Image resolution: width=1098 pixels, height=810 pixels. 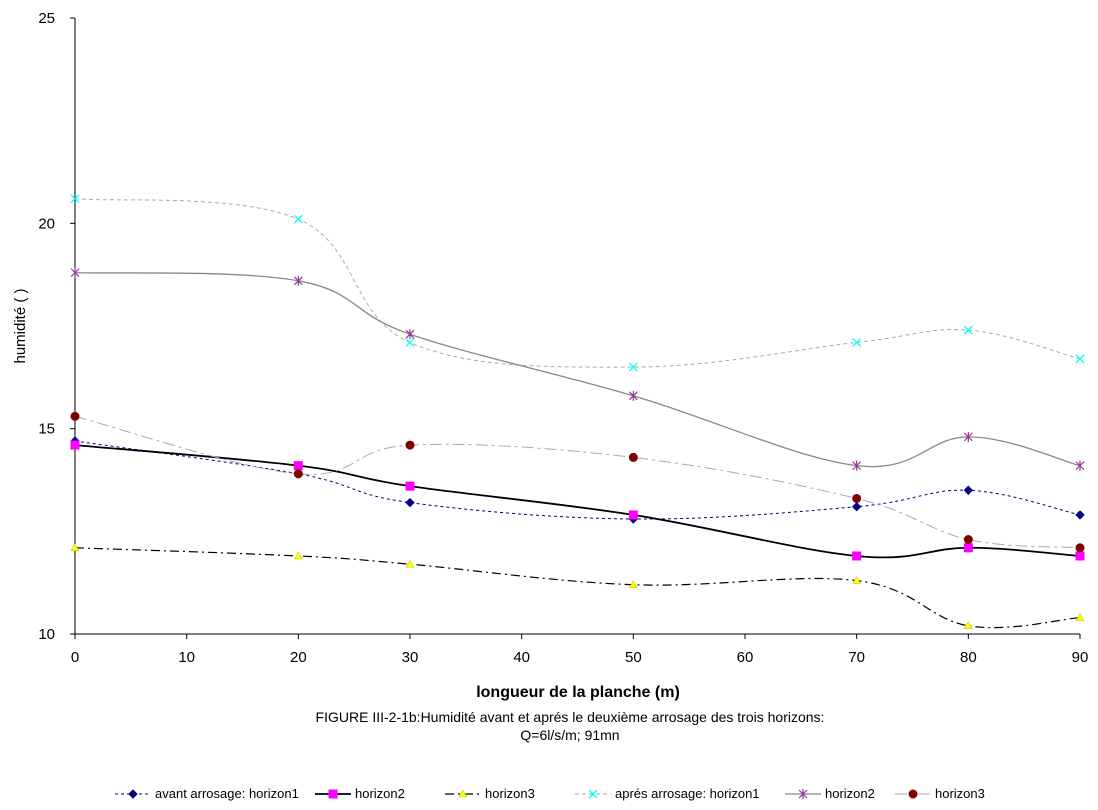 What do you see at coordinates (569, 735) in the screenshot?
I see `caption-line-2: Q=6l/s/m; 91mn` at bounding box center [569, 735].